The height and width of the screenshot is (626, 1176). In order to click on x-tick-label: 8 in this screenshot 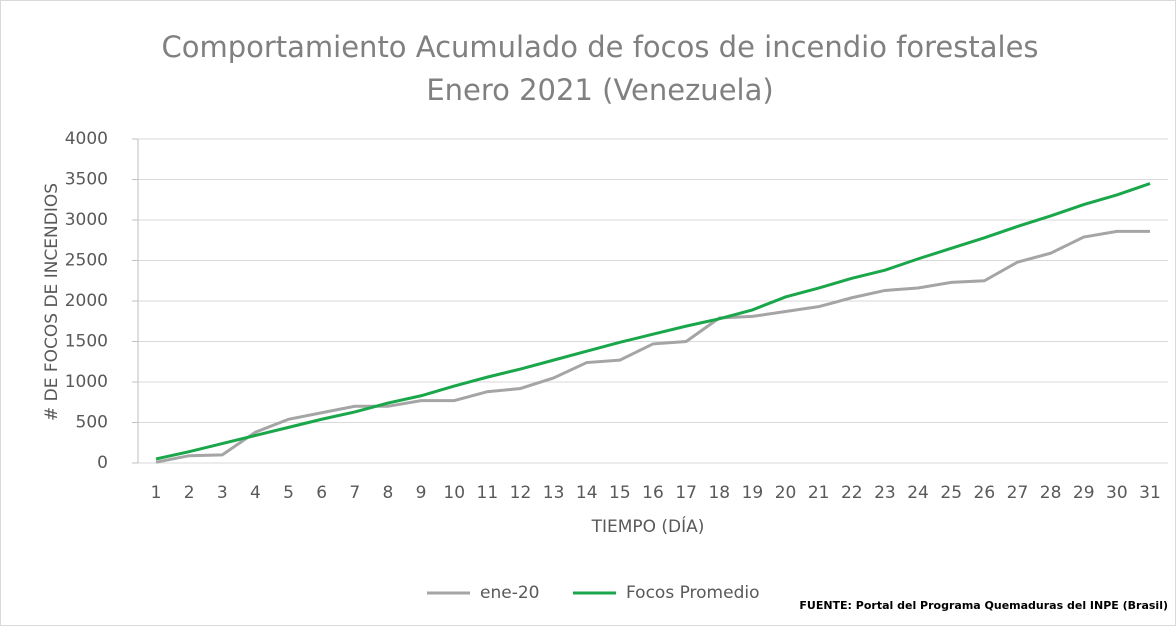, I will do `click(388, 493)`.